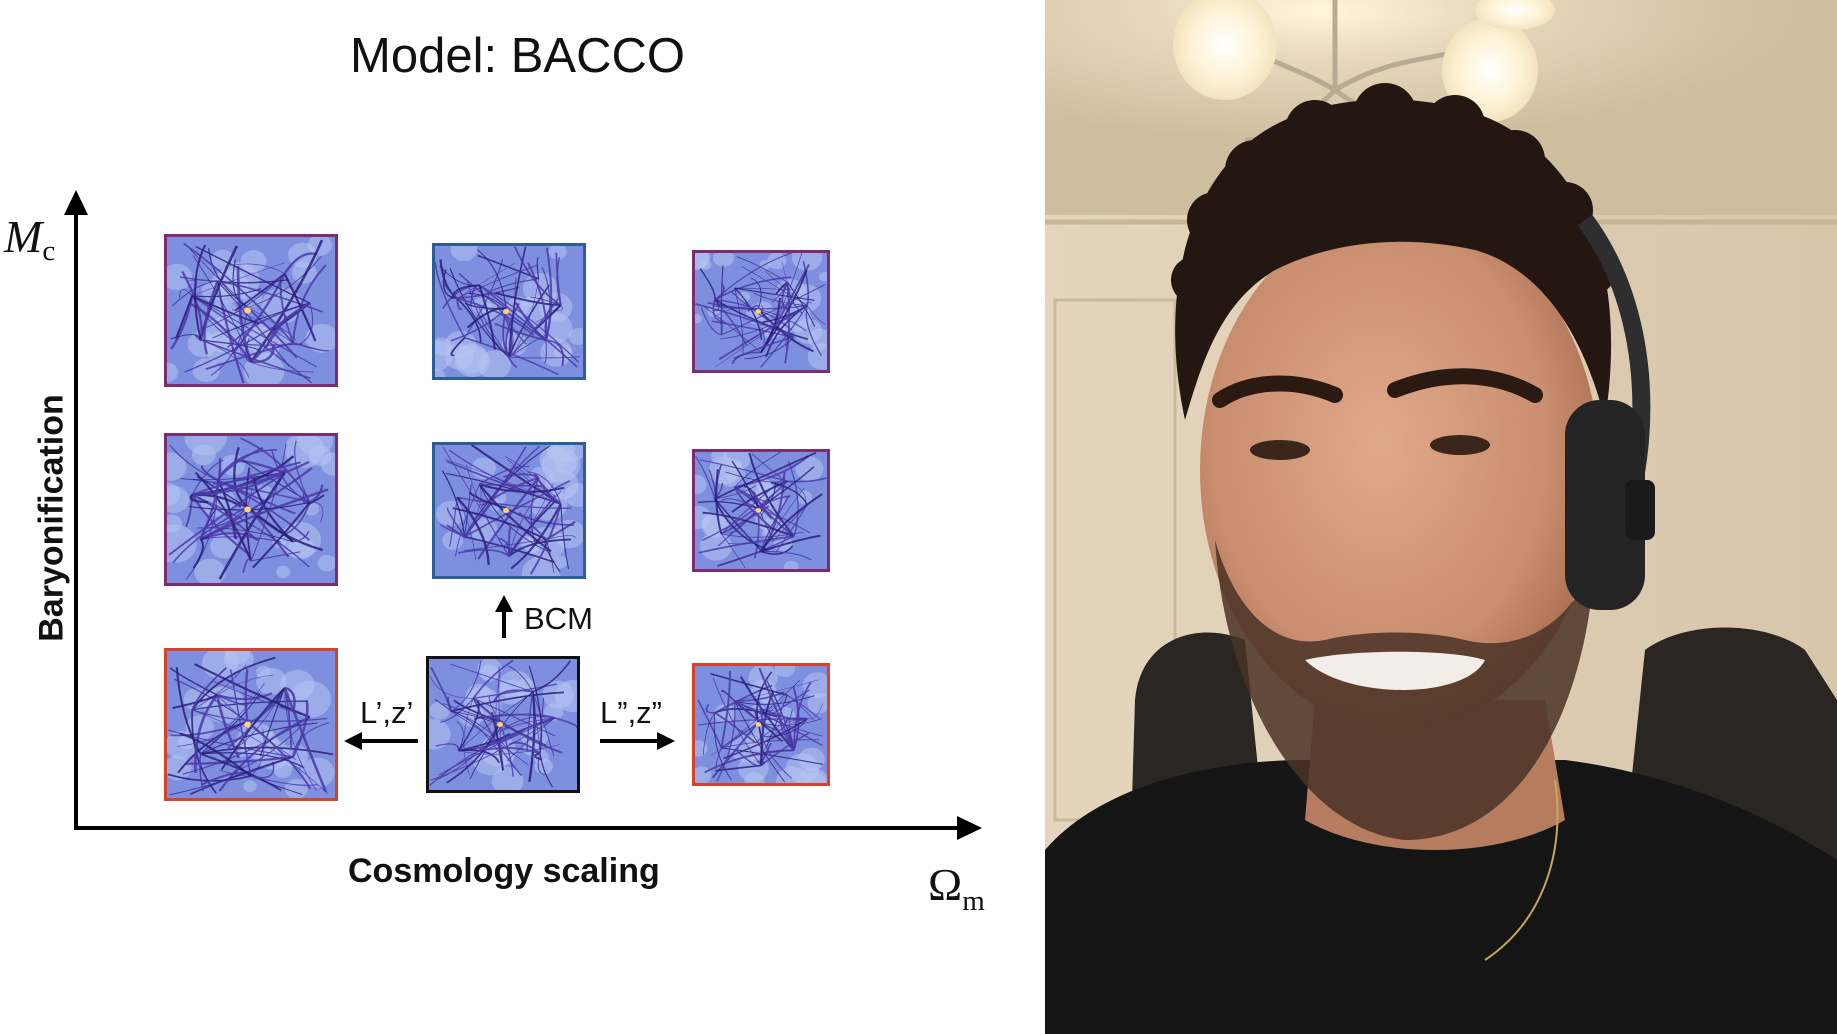 The width and height of the screenshot is (1837, 1034). I want to click on necklace, so click(1521, 870).